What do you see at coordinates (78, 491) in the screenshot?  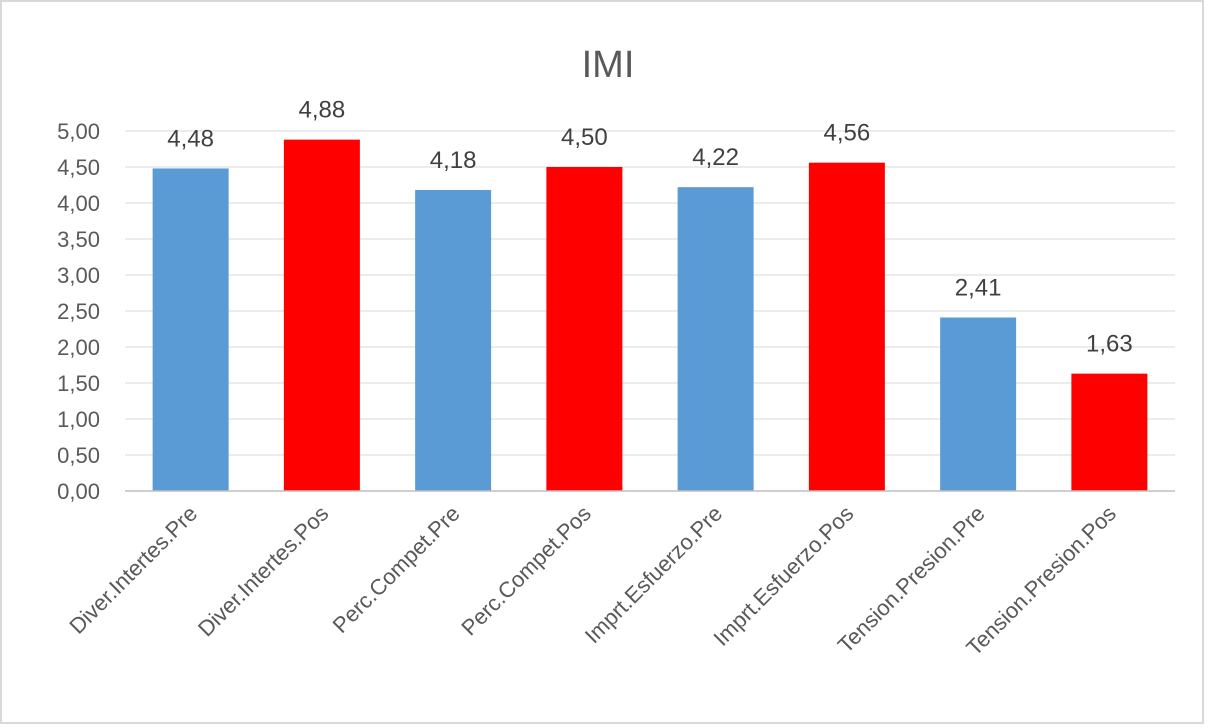 I see `y-tick-label: 0,00` at bounding box center [78, 491].